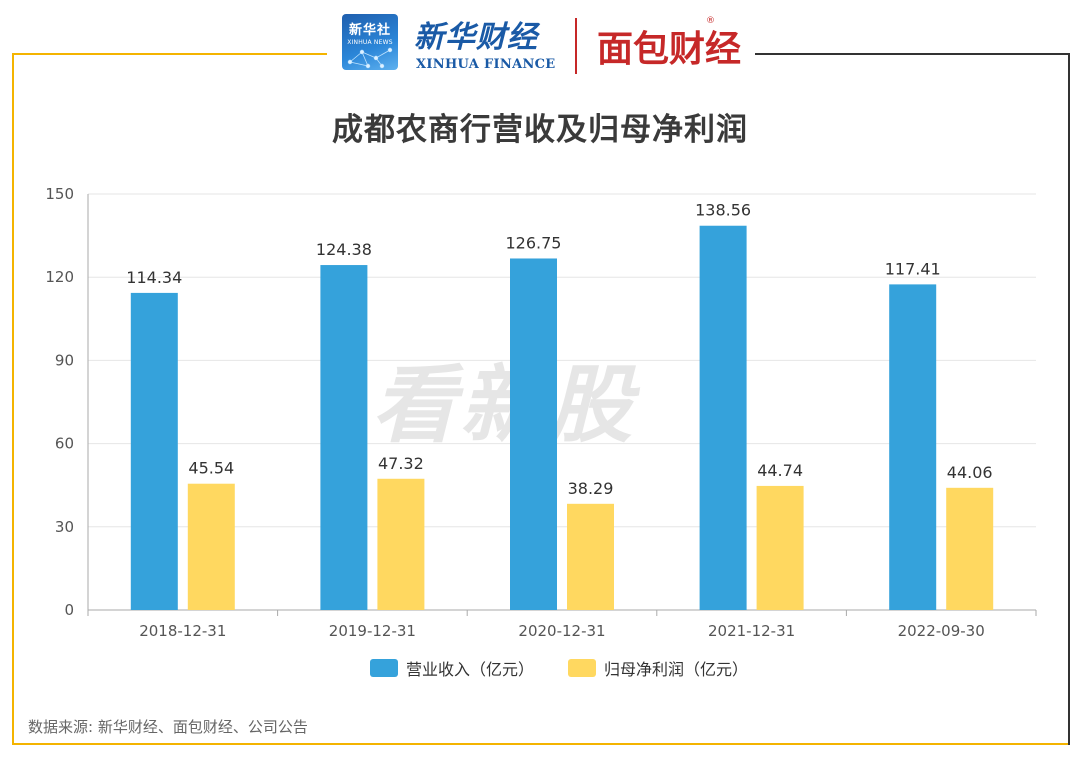 The height and width of the screenshot is (760, 1080). Describe the element at coordinates (168, 727) in the screenshot. I see `data-source-note: 数据来源: 新华财经、面包财经、公司公告` at that location.